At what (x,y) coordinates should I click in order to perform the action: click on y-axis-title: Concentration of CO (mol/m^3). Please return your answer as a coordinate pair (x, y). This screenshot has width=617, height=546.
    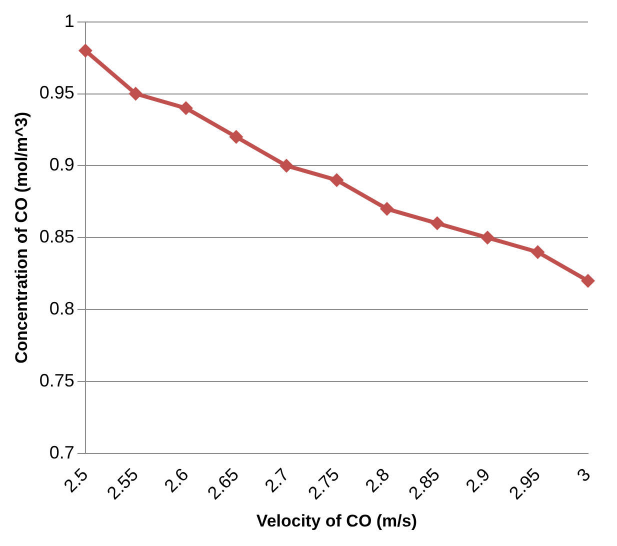
    Looking at the image, I should click on (21, 238).